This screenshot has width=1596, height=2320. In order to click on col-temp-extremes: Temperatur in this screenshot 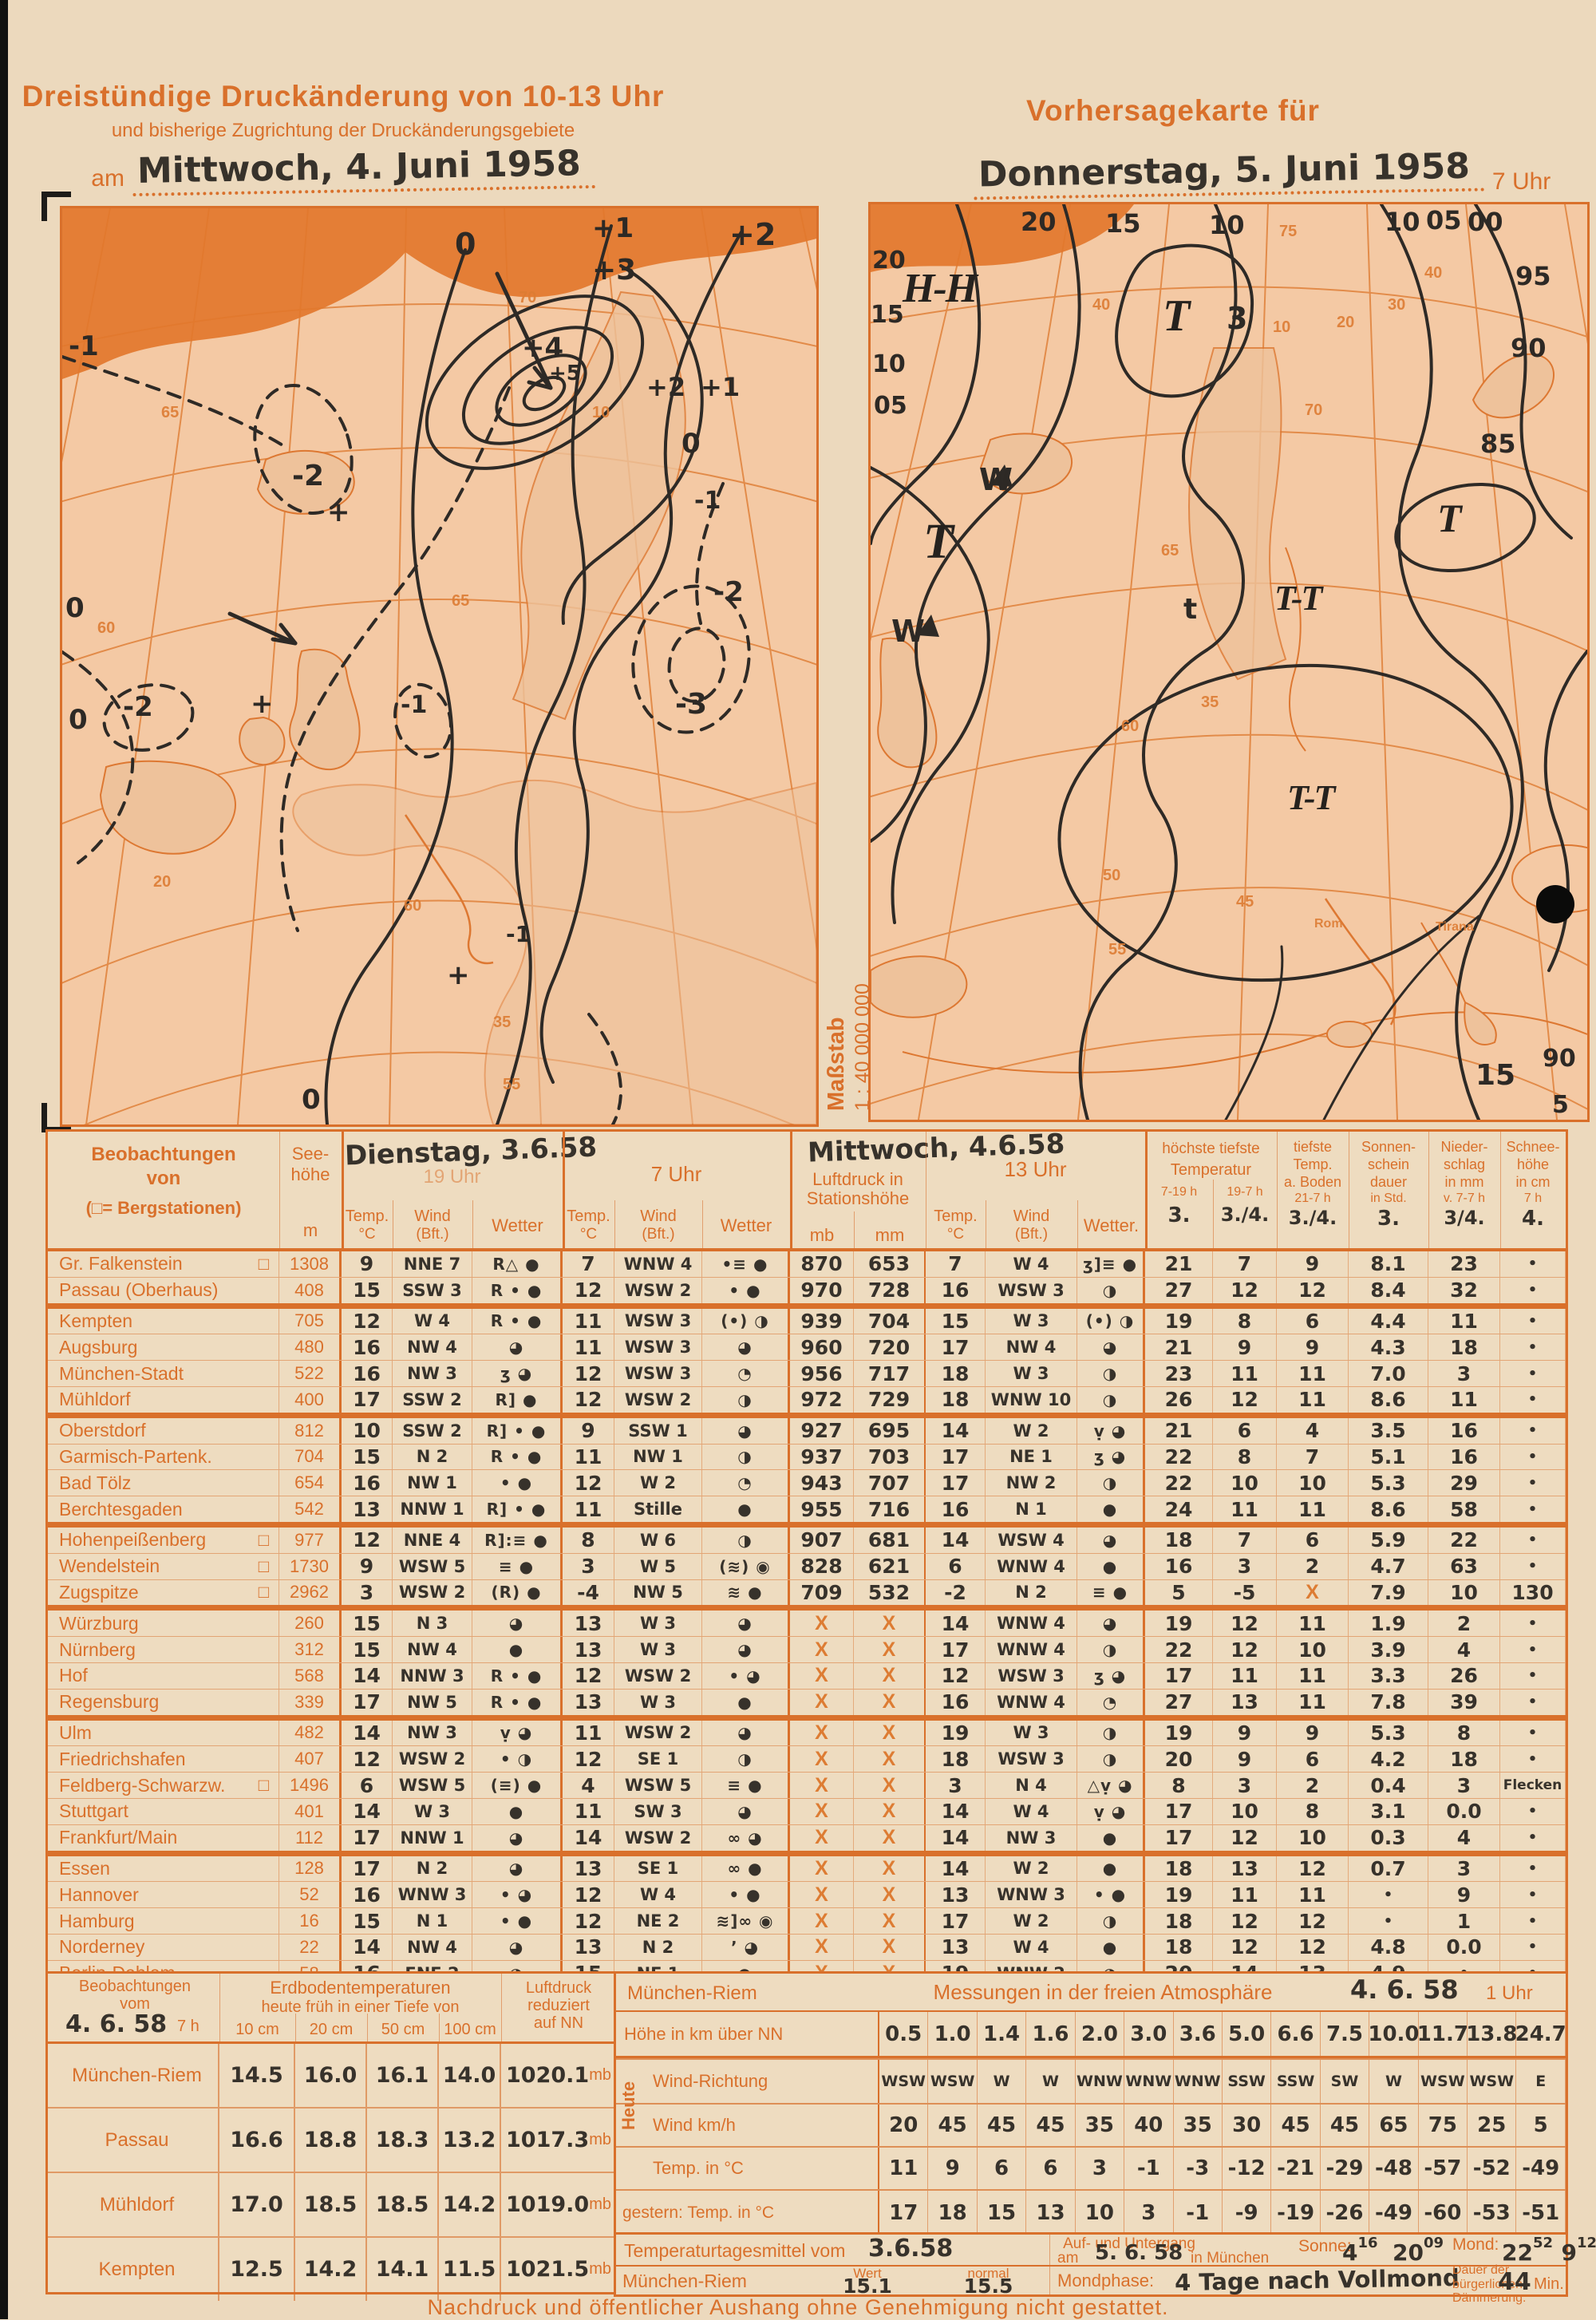, I will do `click(1211, 1170)`.